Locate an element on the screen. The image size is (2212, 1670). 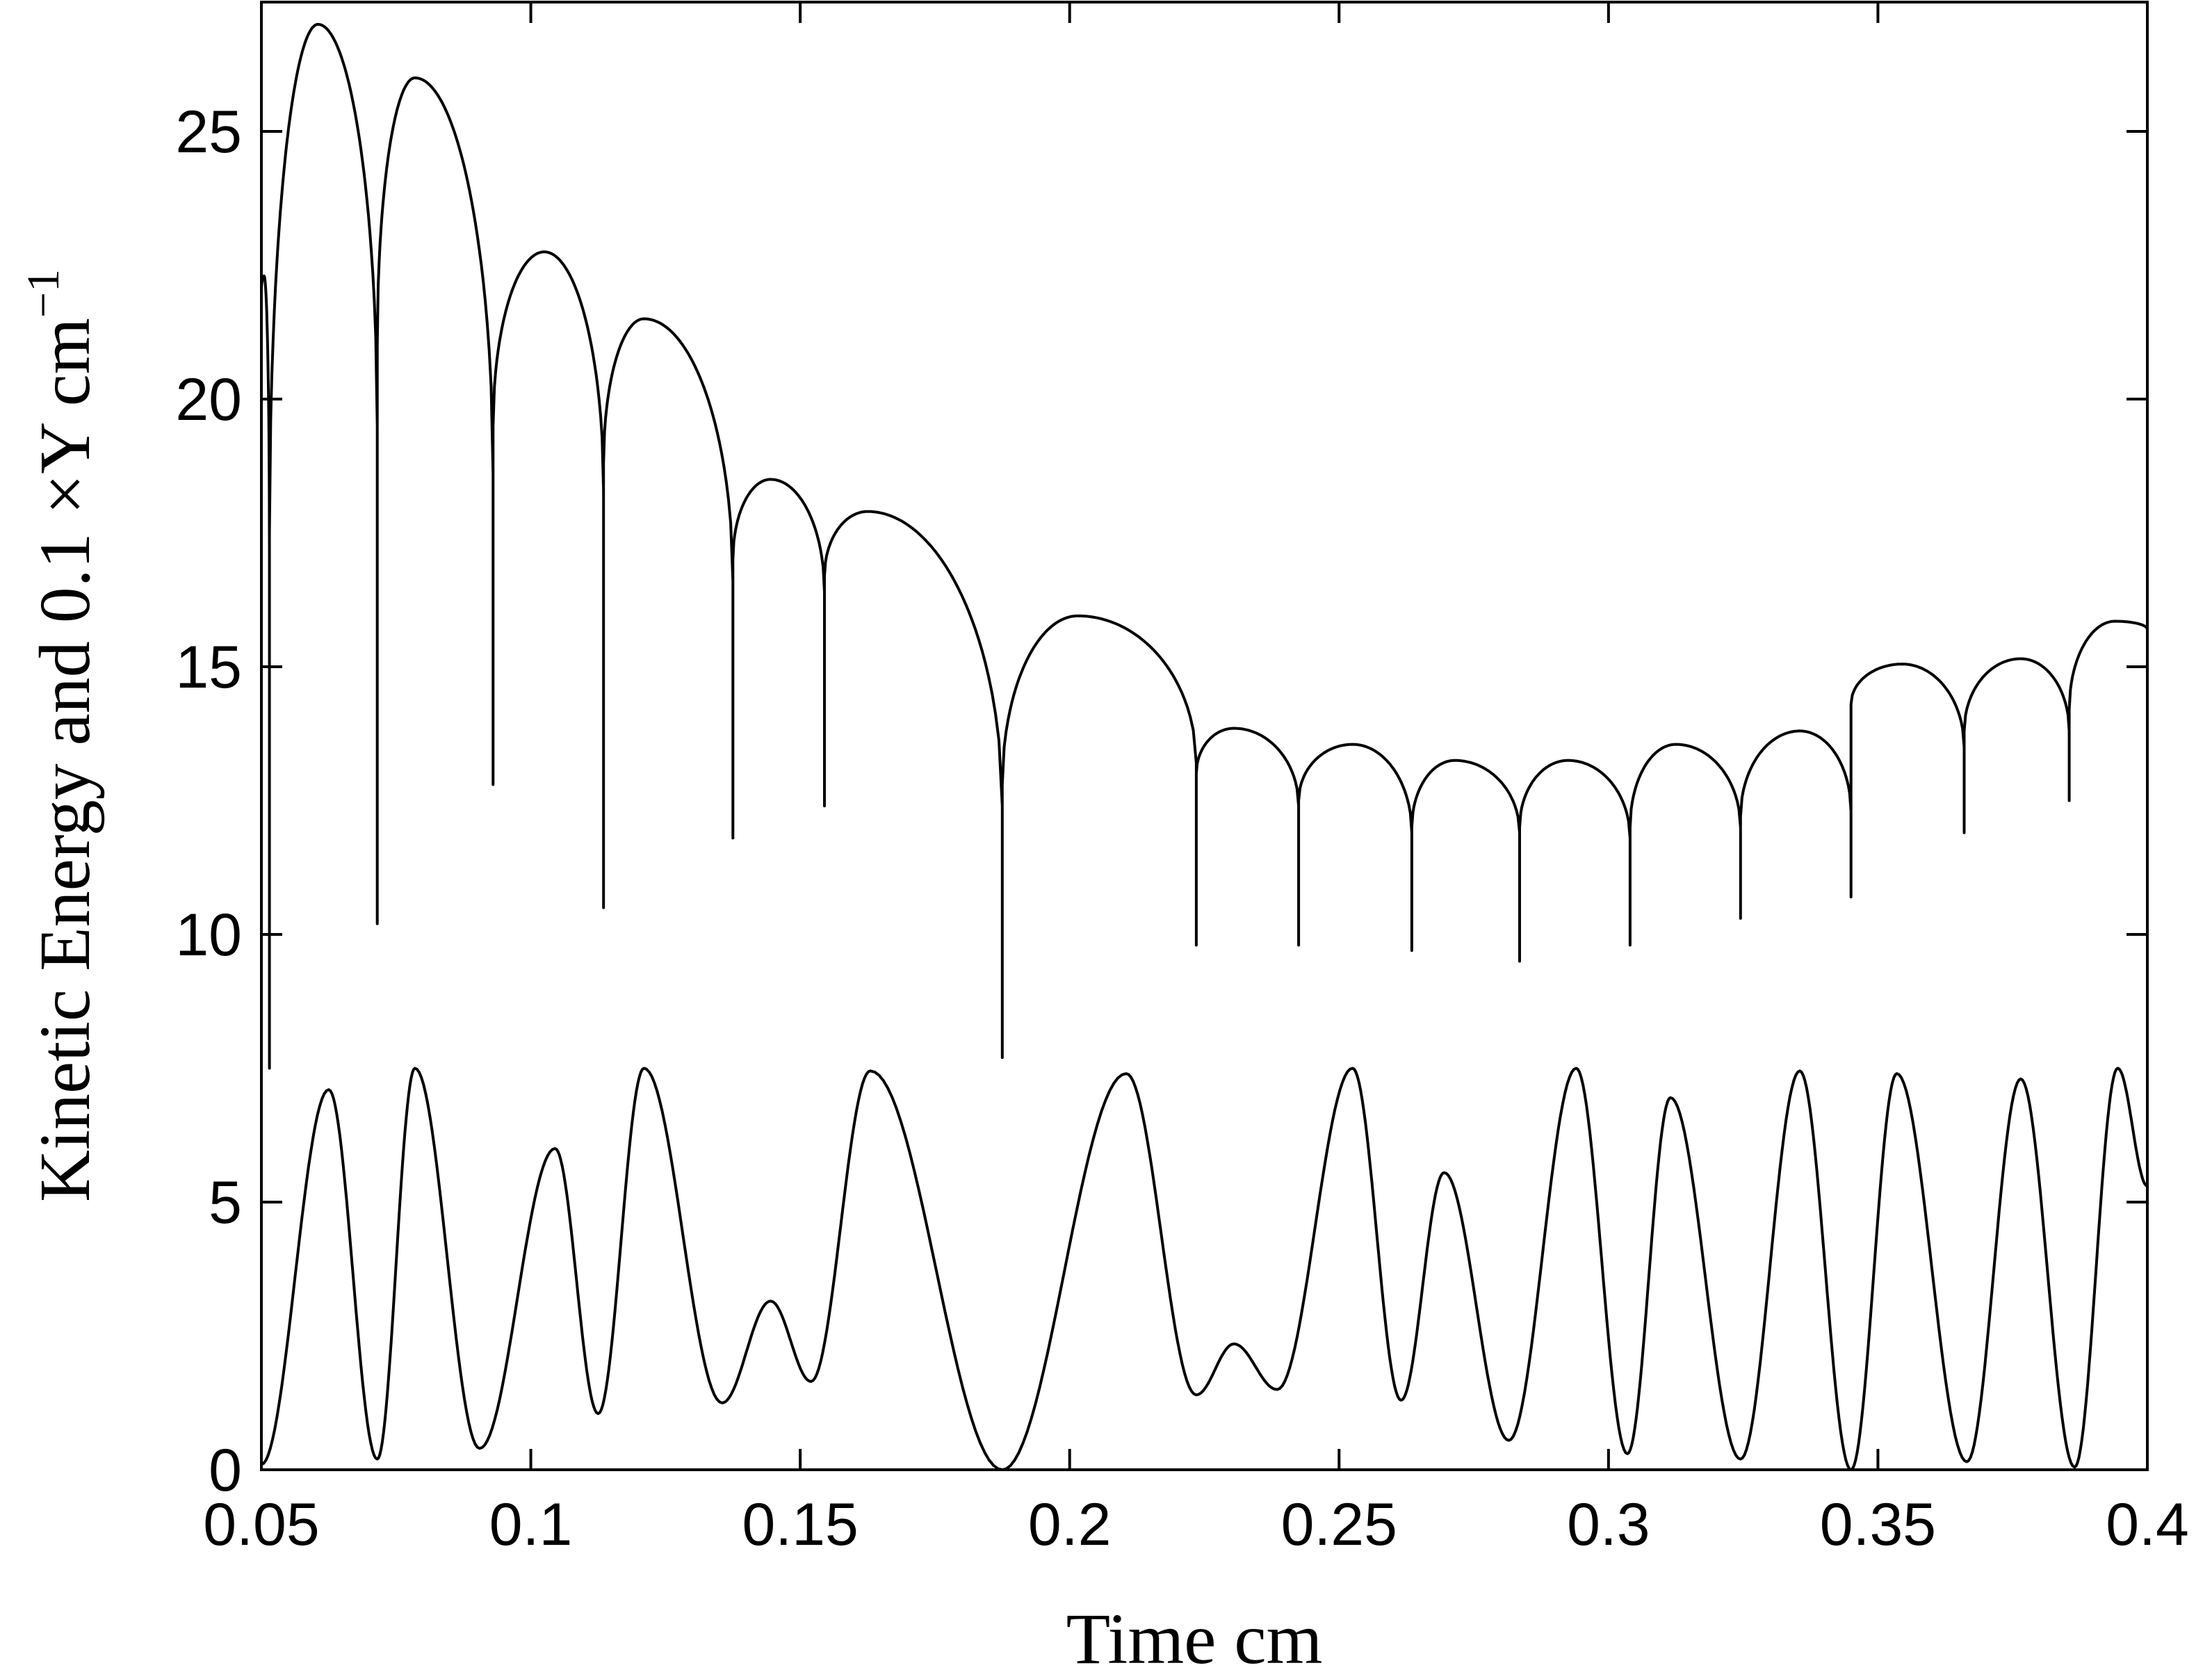
y-axis-label-group: Kinetic Energy and 0.1 ×Y cm−1 is located at coordinates (61, 736).